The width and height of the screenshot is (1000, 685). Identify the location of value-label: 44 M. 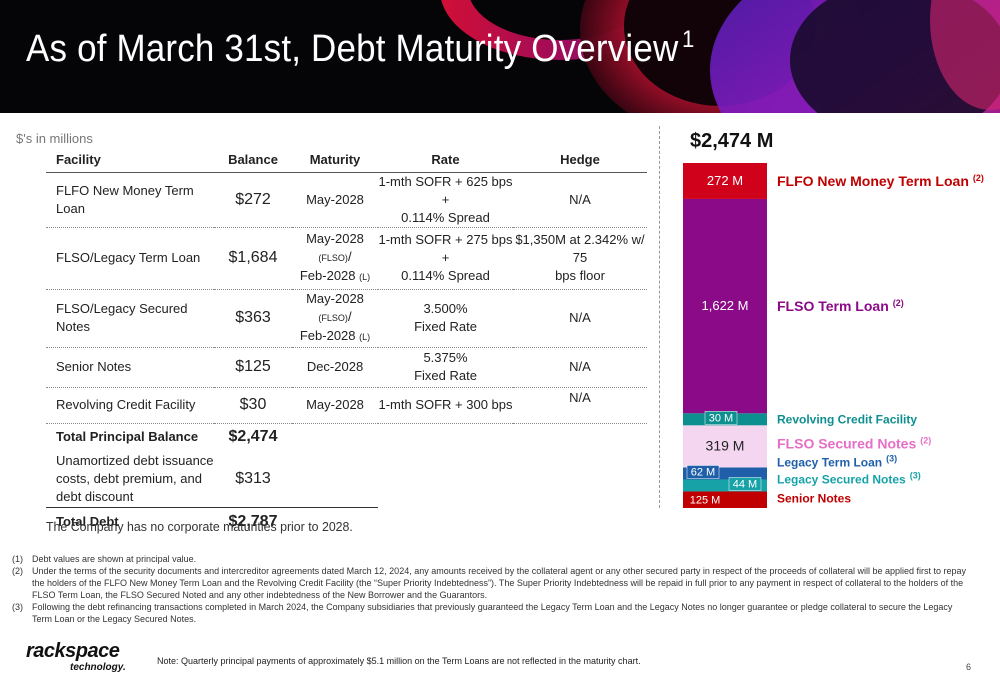
(745, 484).